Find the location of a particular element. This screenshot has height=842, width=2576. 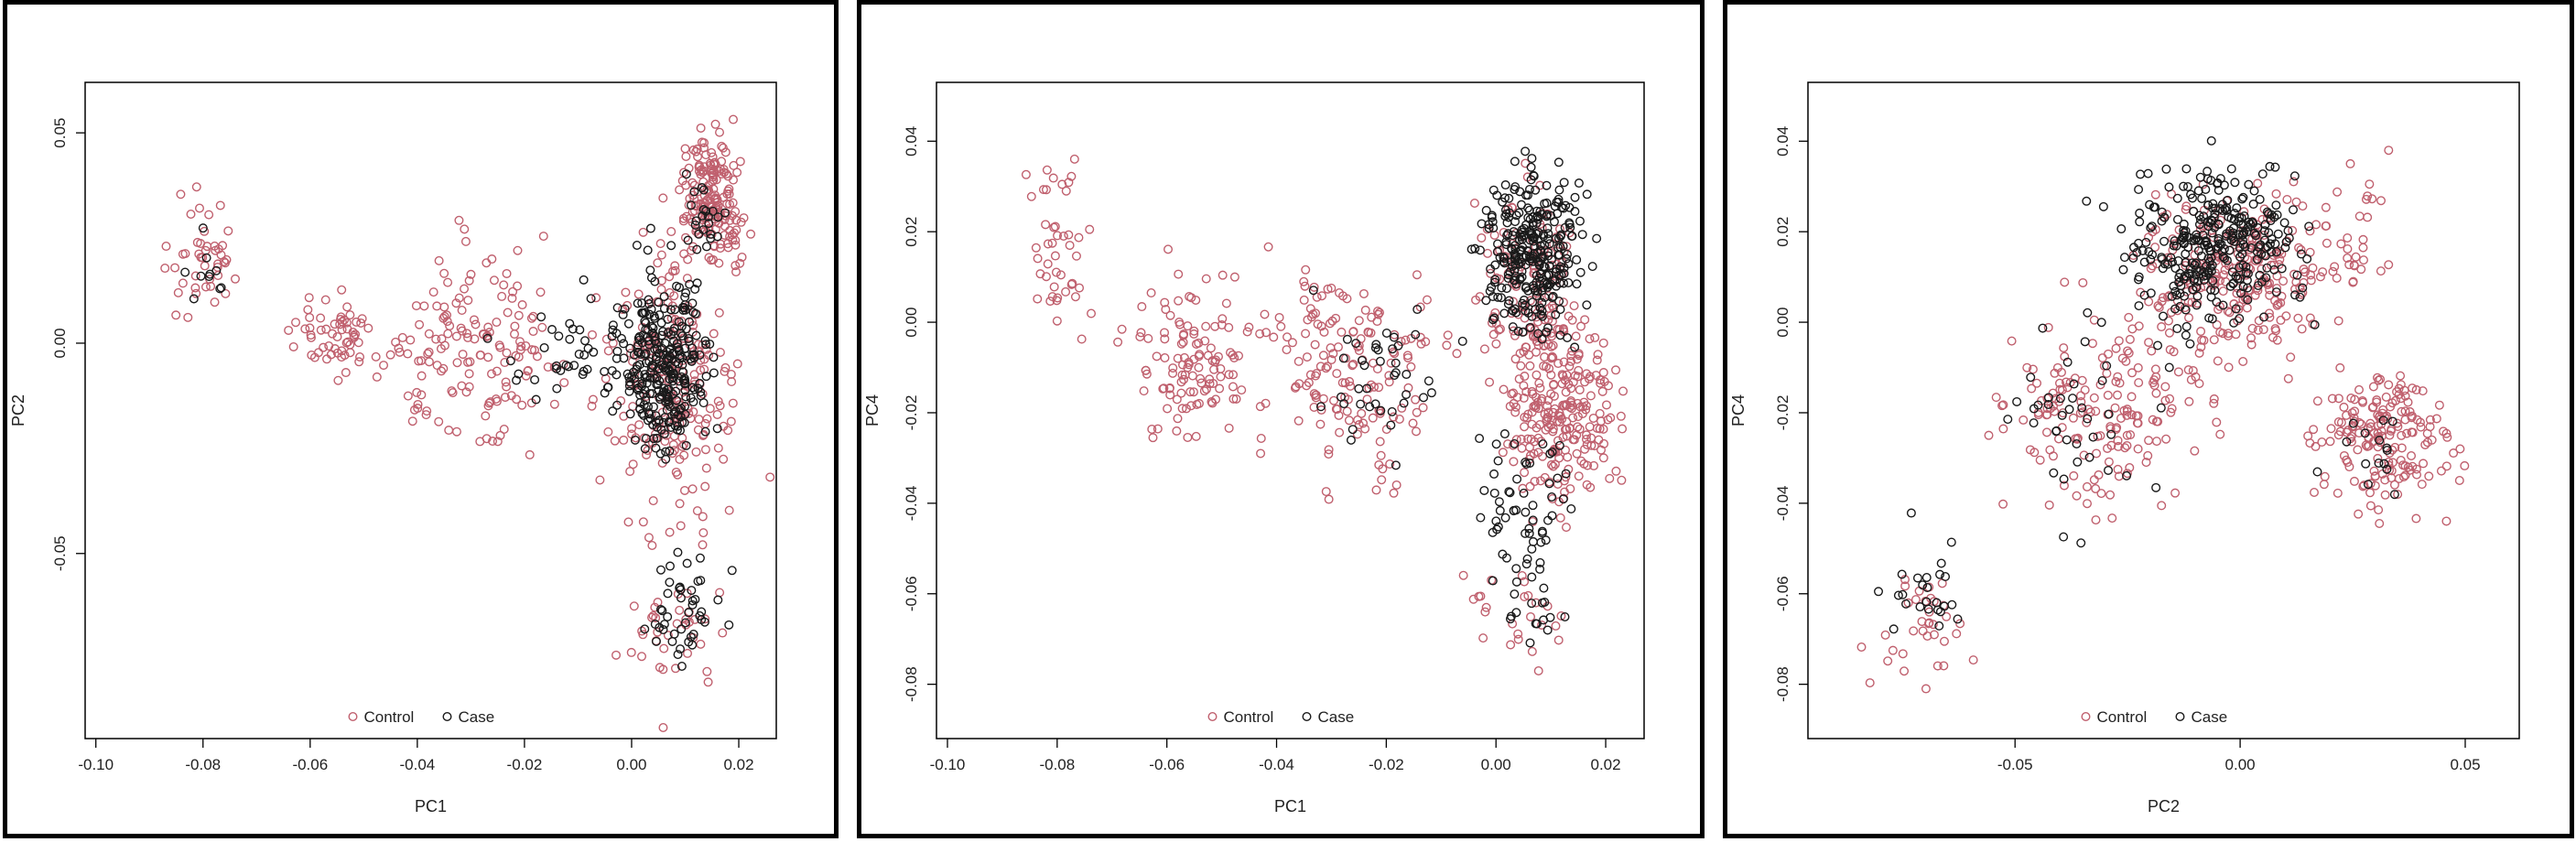

y-tick-label: 0.02 is located at coordinates (1783, 232).